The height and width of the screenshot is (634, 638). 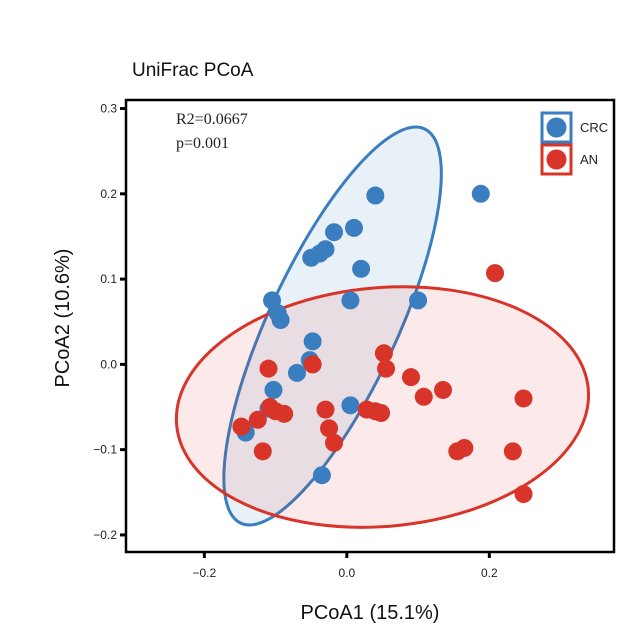 What do you see at coordinates (193, 70) in the screenshot?
I see `chart-title: UniFrac PCoA` at bounding box center [193, 70].